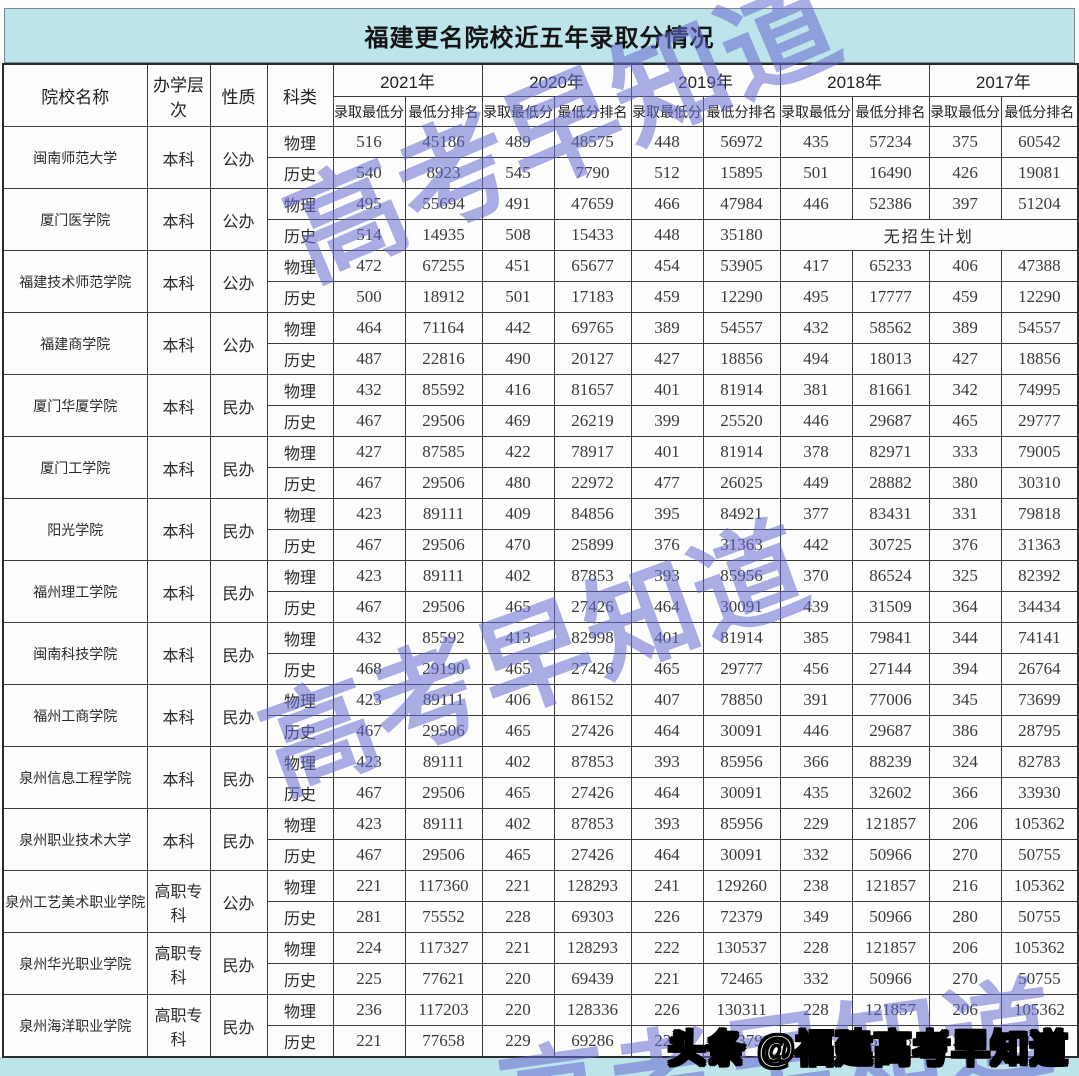 The height and width of the screenshot is (1076, 1079). I want to click on min-score-cell: 364, so click(965, 607).